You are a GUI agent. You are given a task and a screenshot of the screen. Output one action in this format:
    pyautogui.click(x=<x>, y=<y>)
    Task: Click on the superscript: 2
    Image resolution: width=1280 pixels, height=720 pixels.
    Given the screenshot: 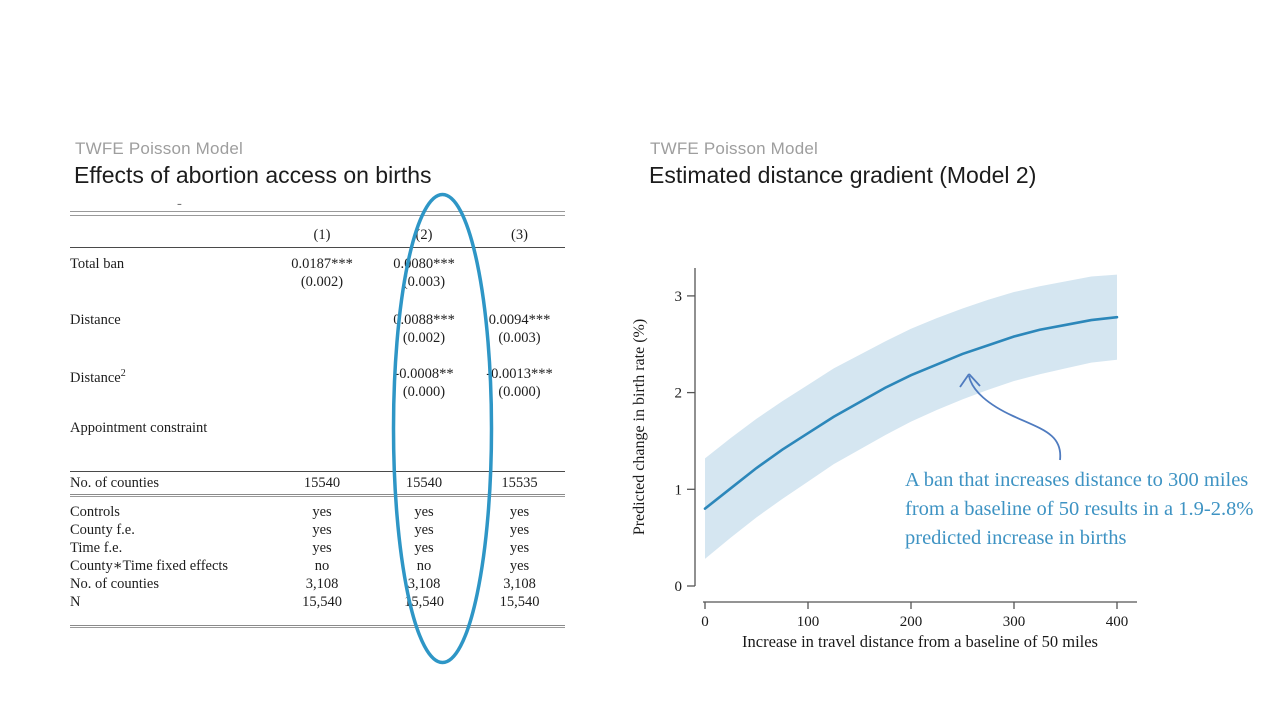 What is the action you would take?
    pyautogui.click(x=123, y=373)
    